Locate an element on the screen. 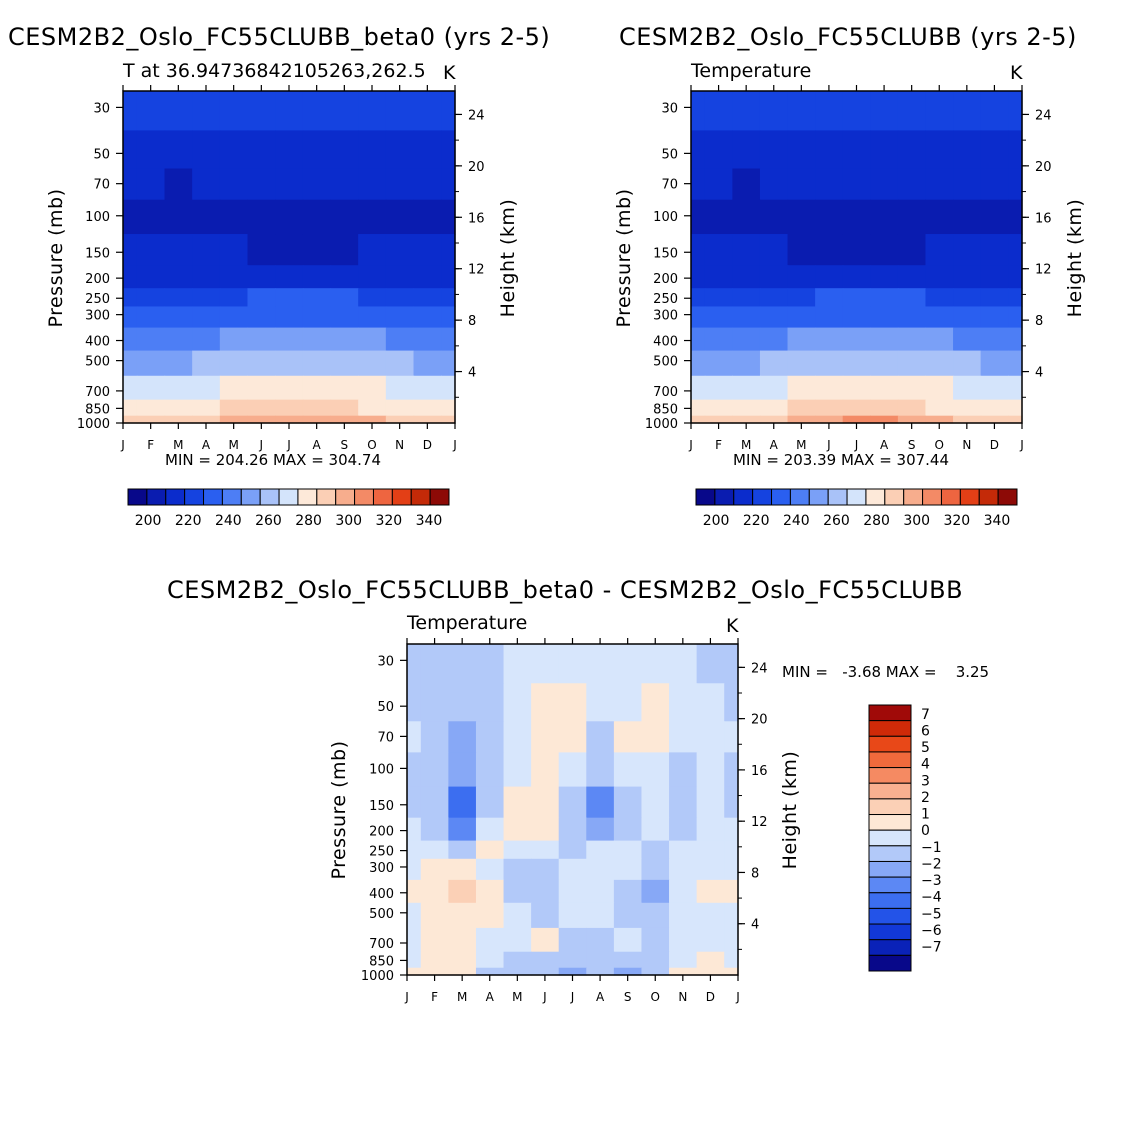  panel3-ytick-label: 850 is located at coordinates (381, 961).